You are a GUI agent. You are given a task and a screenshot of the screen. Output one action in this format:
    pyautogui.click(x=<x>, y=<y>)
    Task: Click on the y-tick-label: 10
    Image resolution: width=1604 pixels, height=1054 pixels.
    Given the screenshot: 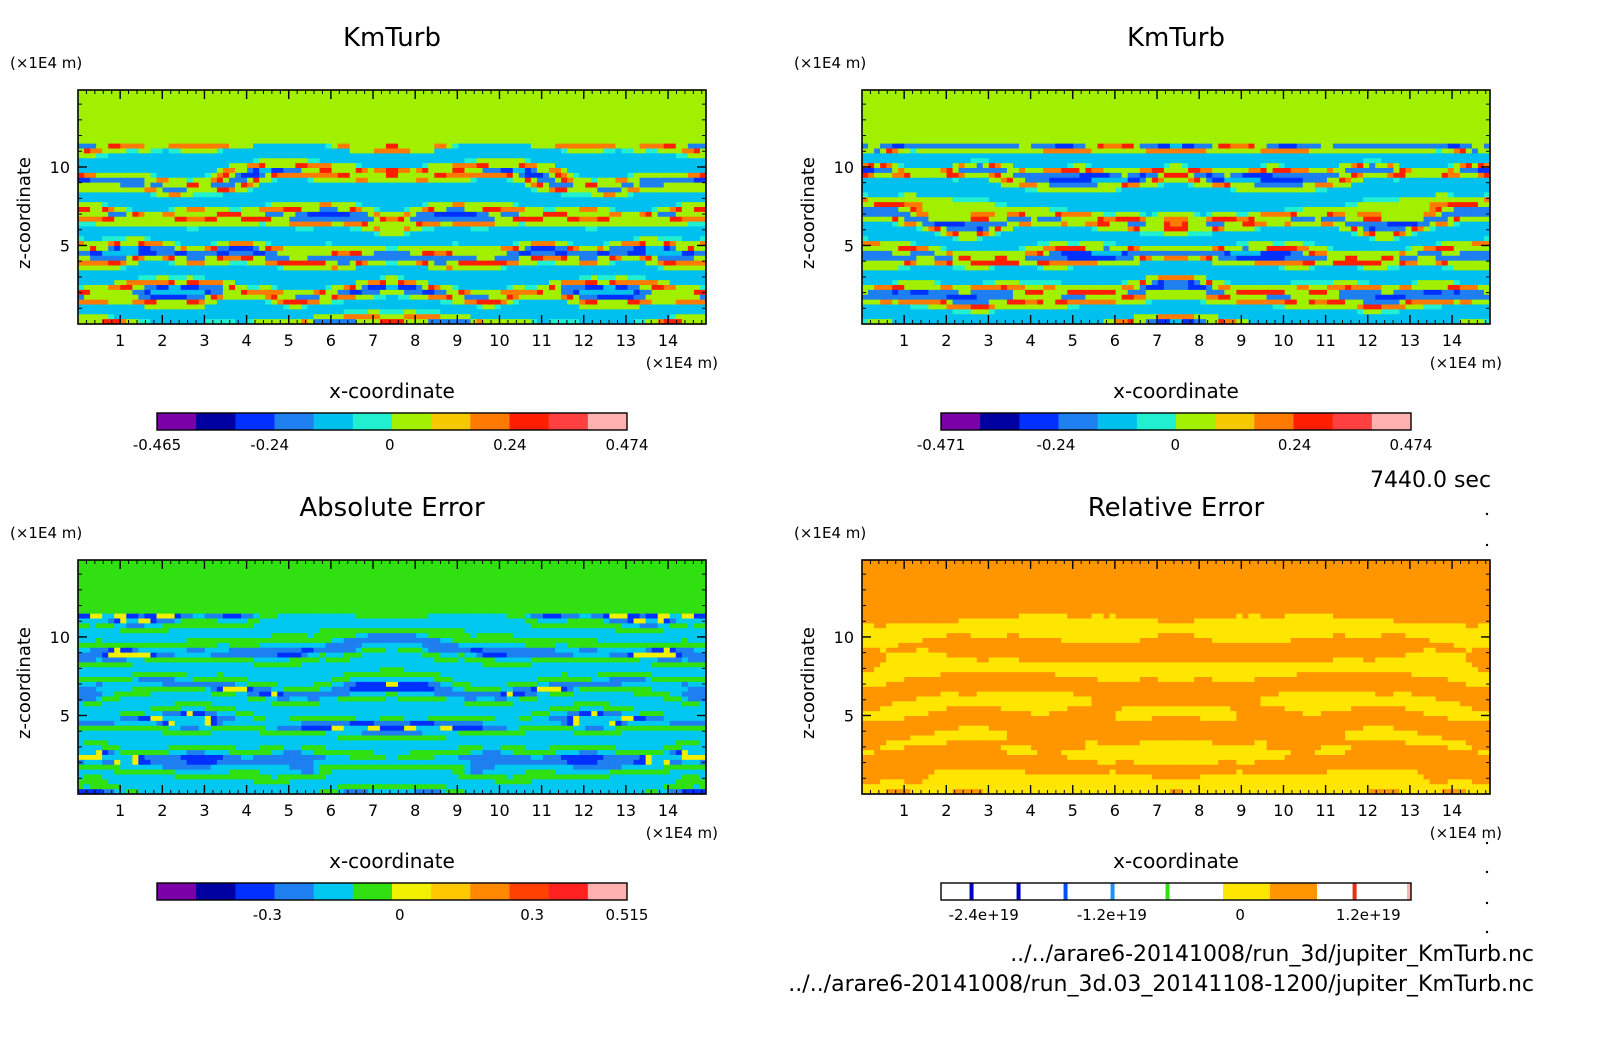 What is the action you would take?
    pyautogui.click(x=844, y=167)
    